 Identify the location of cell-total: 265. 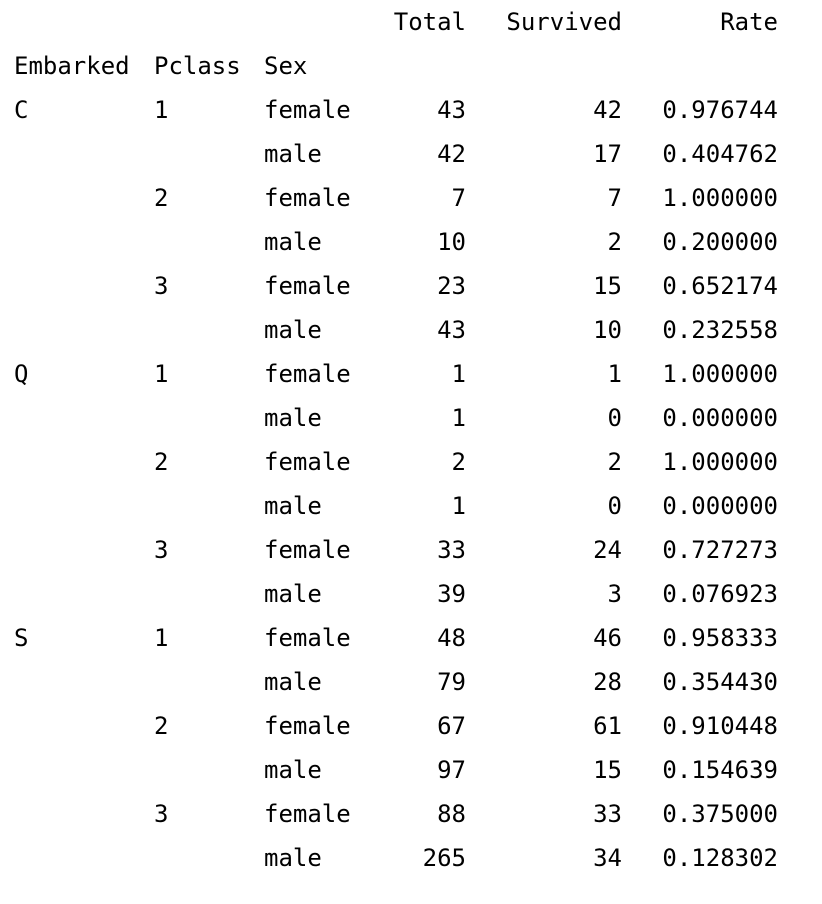
(444, 858).